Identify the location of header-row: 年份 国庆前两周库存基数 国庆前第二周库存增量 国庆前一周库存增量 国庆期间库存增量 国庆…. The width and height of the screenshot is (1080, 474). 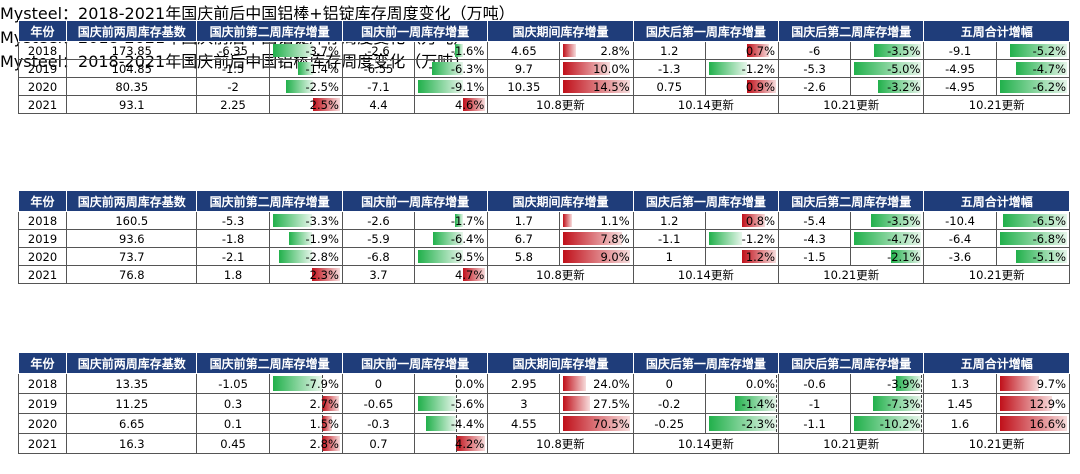
(543, 363).